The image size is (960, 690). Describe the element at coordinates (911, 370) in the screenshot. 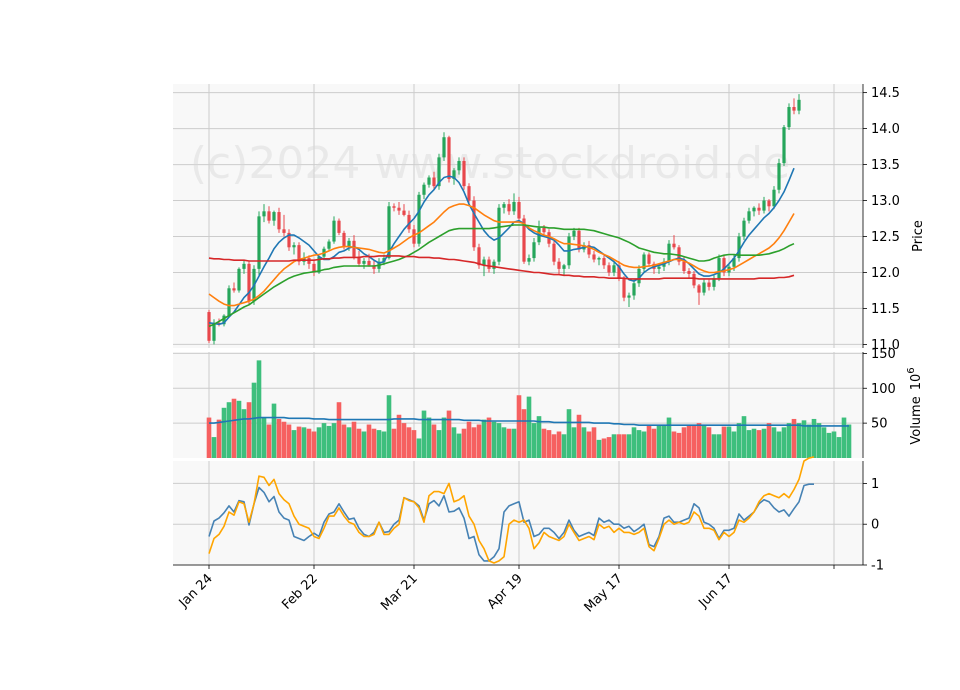

I see `volume-axis-label-sup: 6` at that location.